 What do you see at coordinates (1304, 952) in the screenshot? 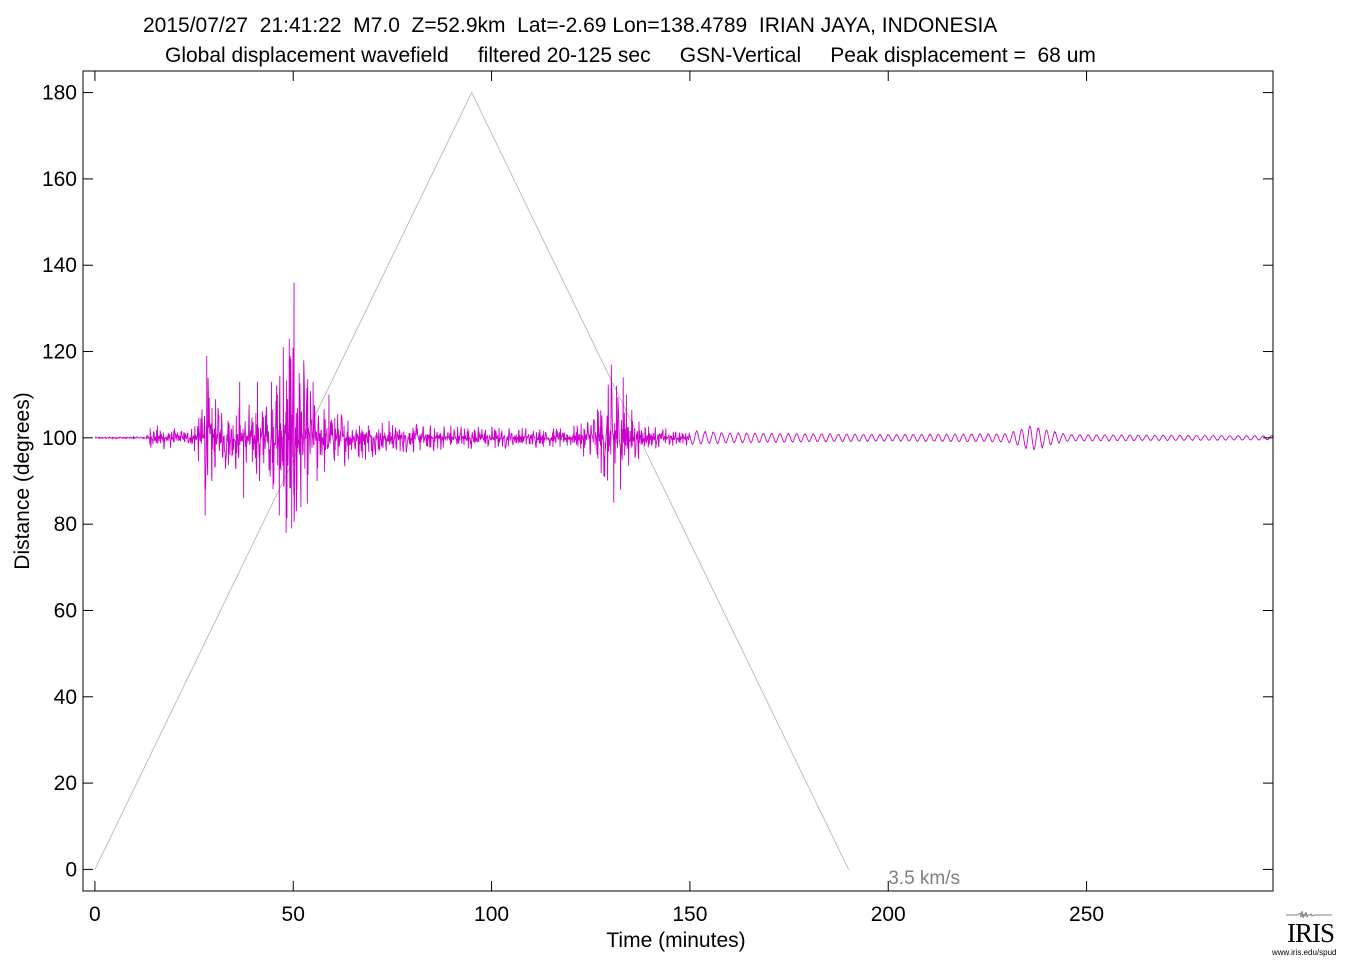
I see `logo-url: www.iris.edu/spud` at bounding box center [1304, 952].